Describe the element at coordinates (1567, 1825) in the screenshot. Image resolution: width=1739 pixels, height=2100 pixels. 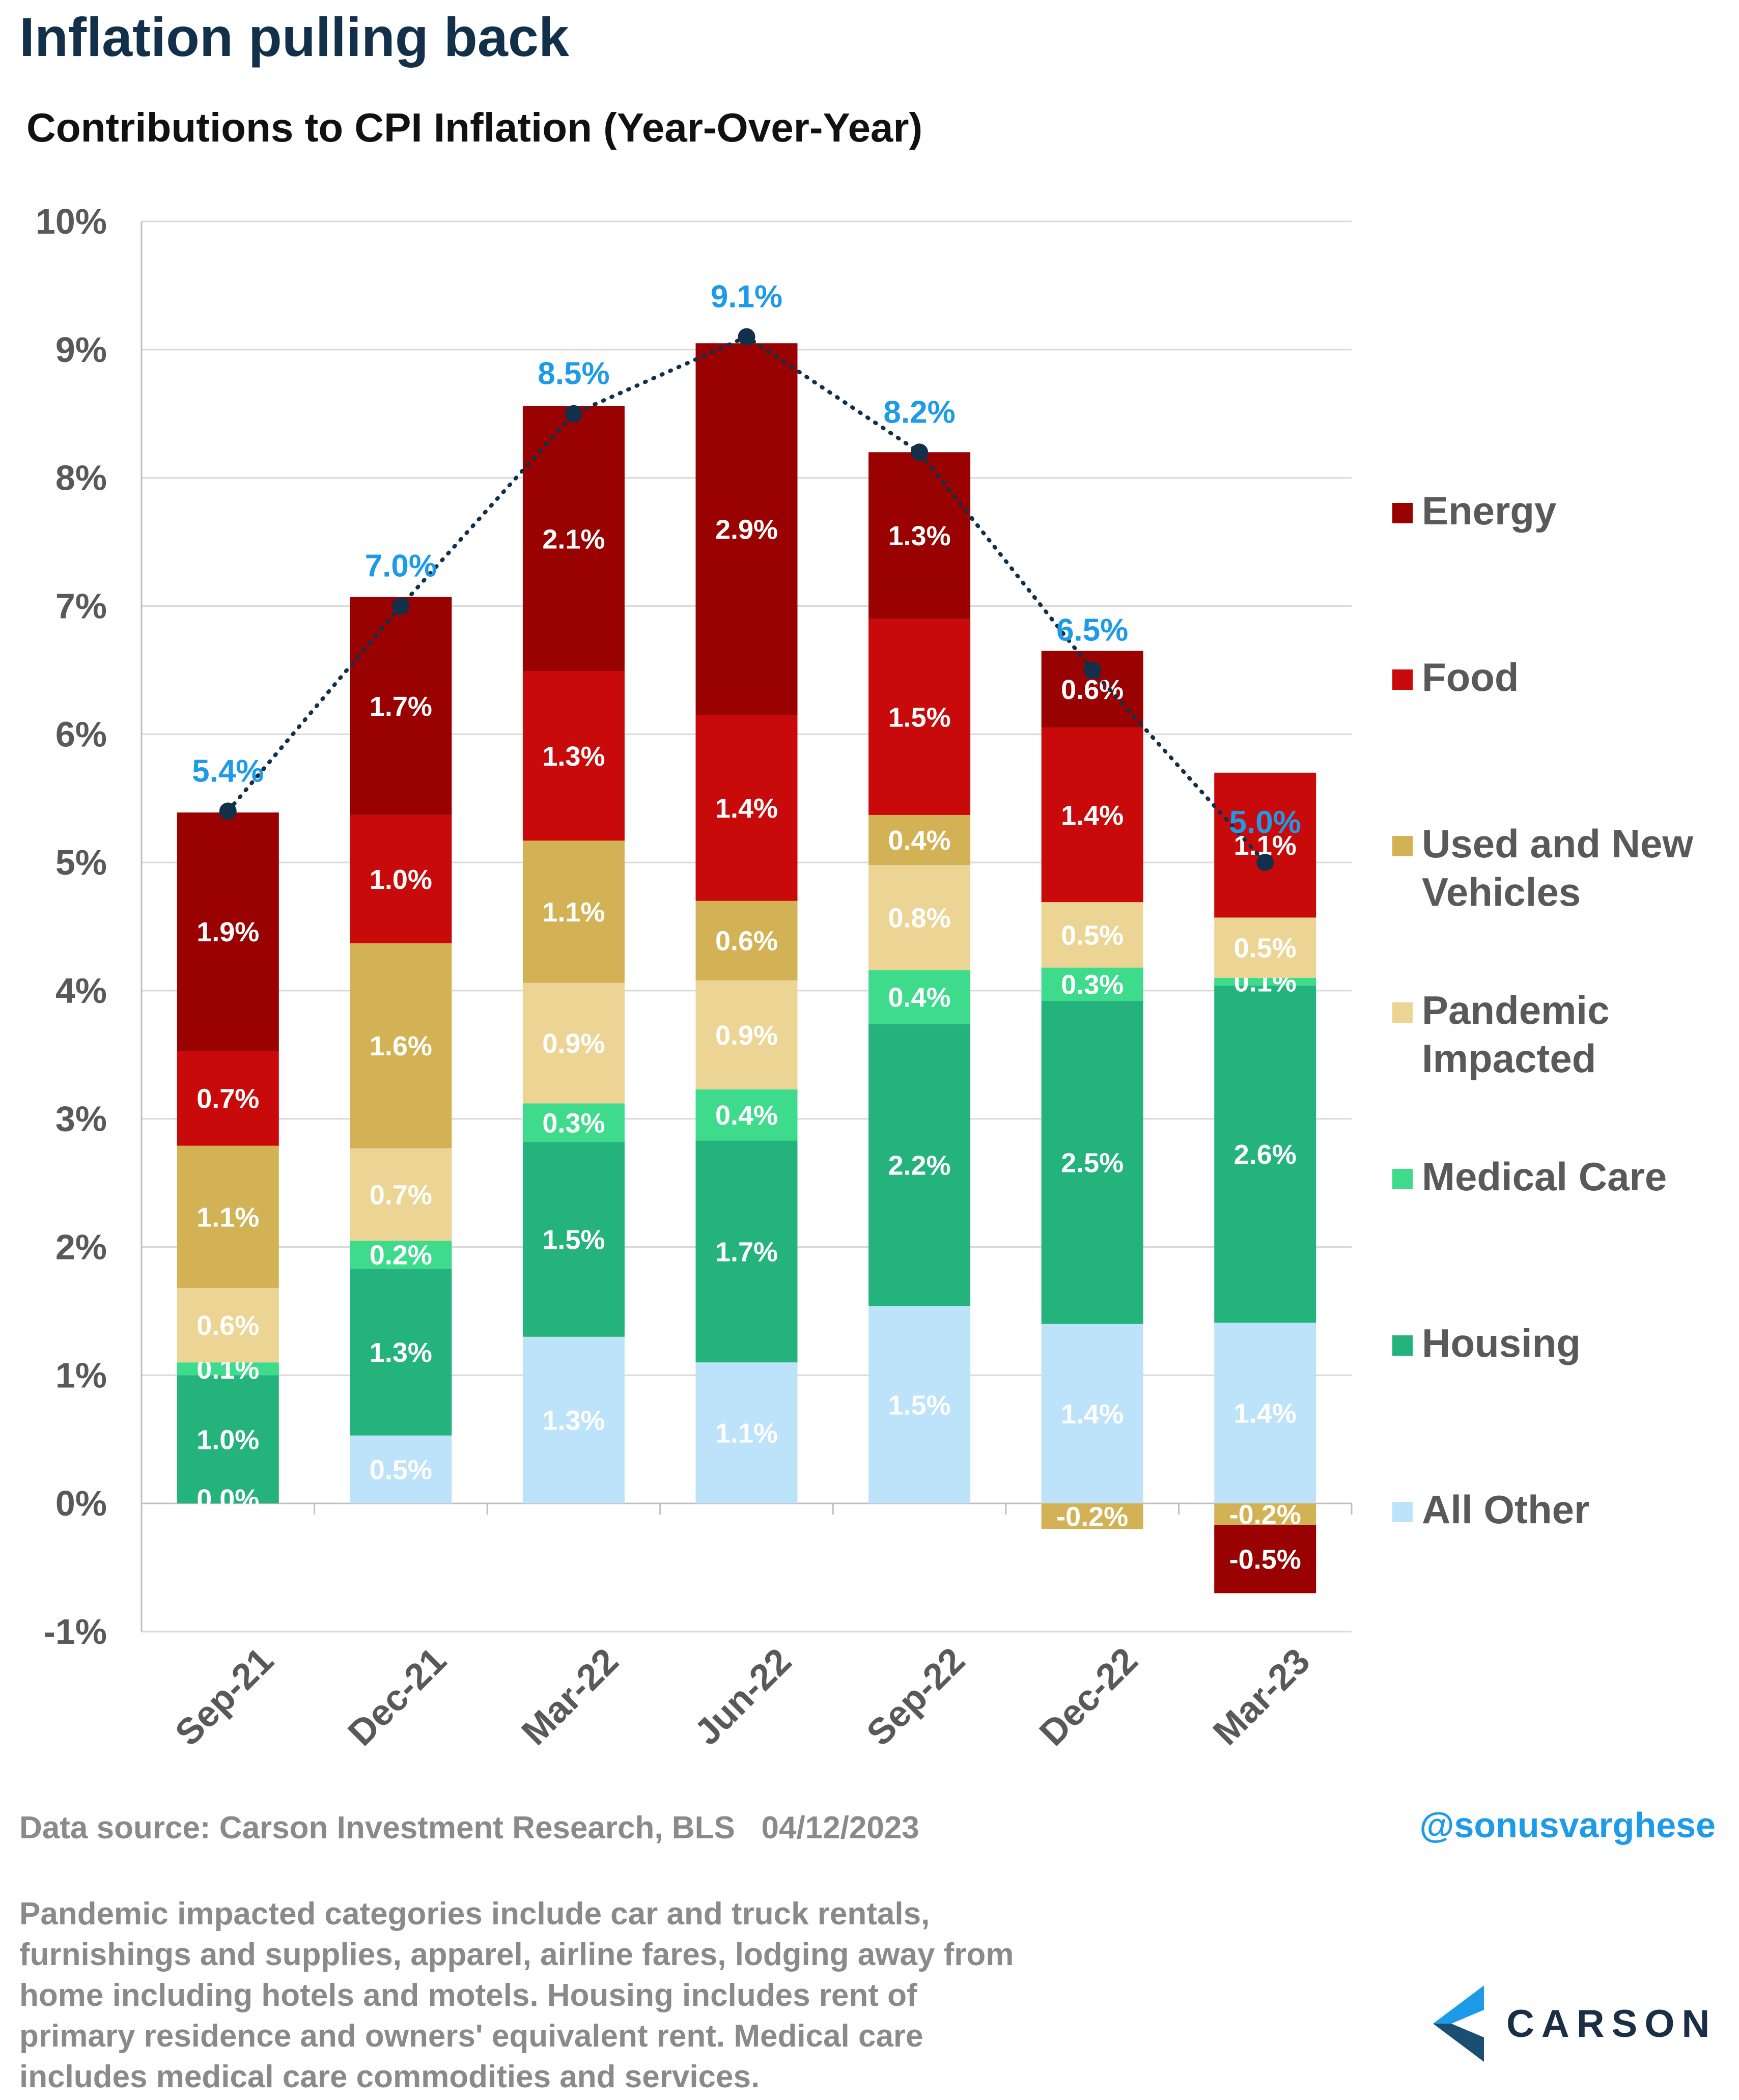
I see `twitter-handle: @sonusvarghese` at that location.